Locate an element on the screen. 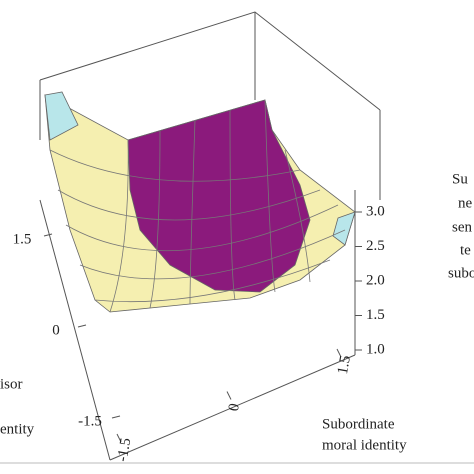  z-axis-title: subo is located at coordinates (461, 273).